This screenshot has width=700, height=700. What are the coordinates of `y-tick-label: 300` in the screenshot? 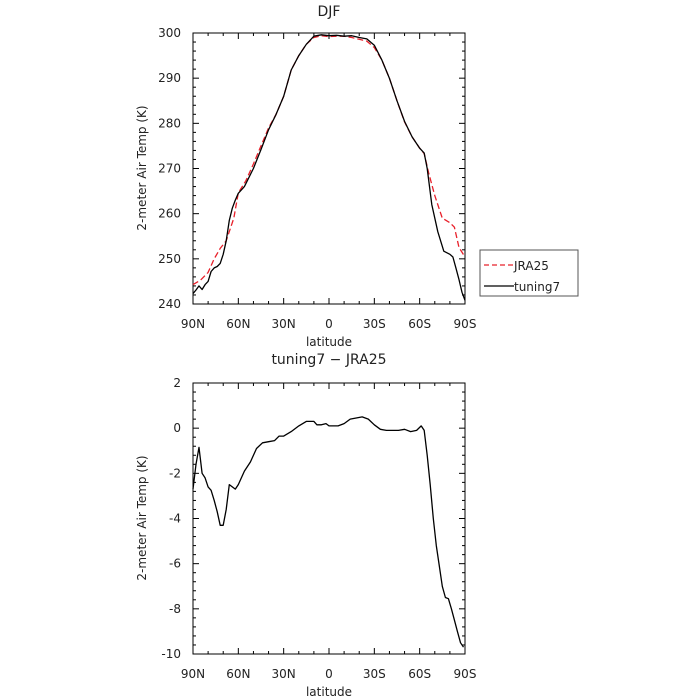 It's located at (169, 33).